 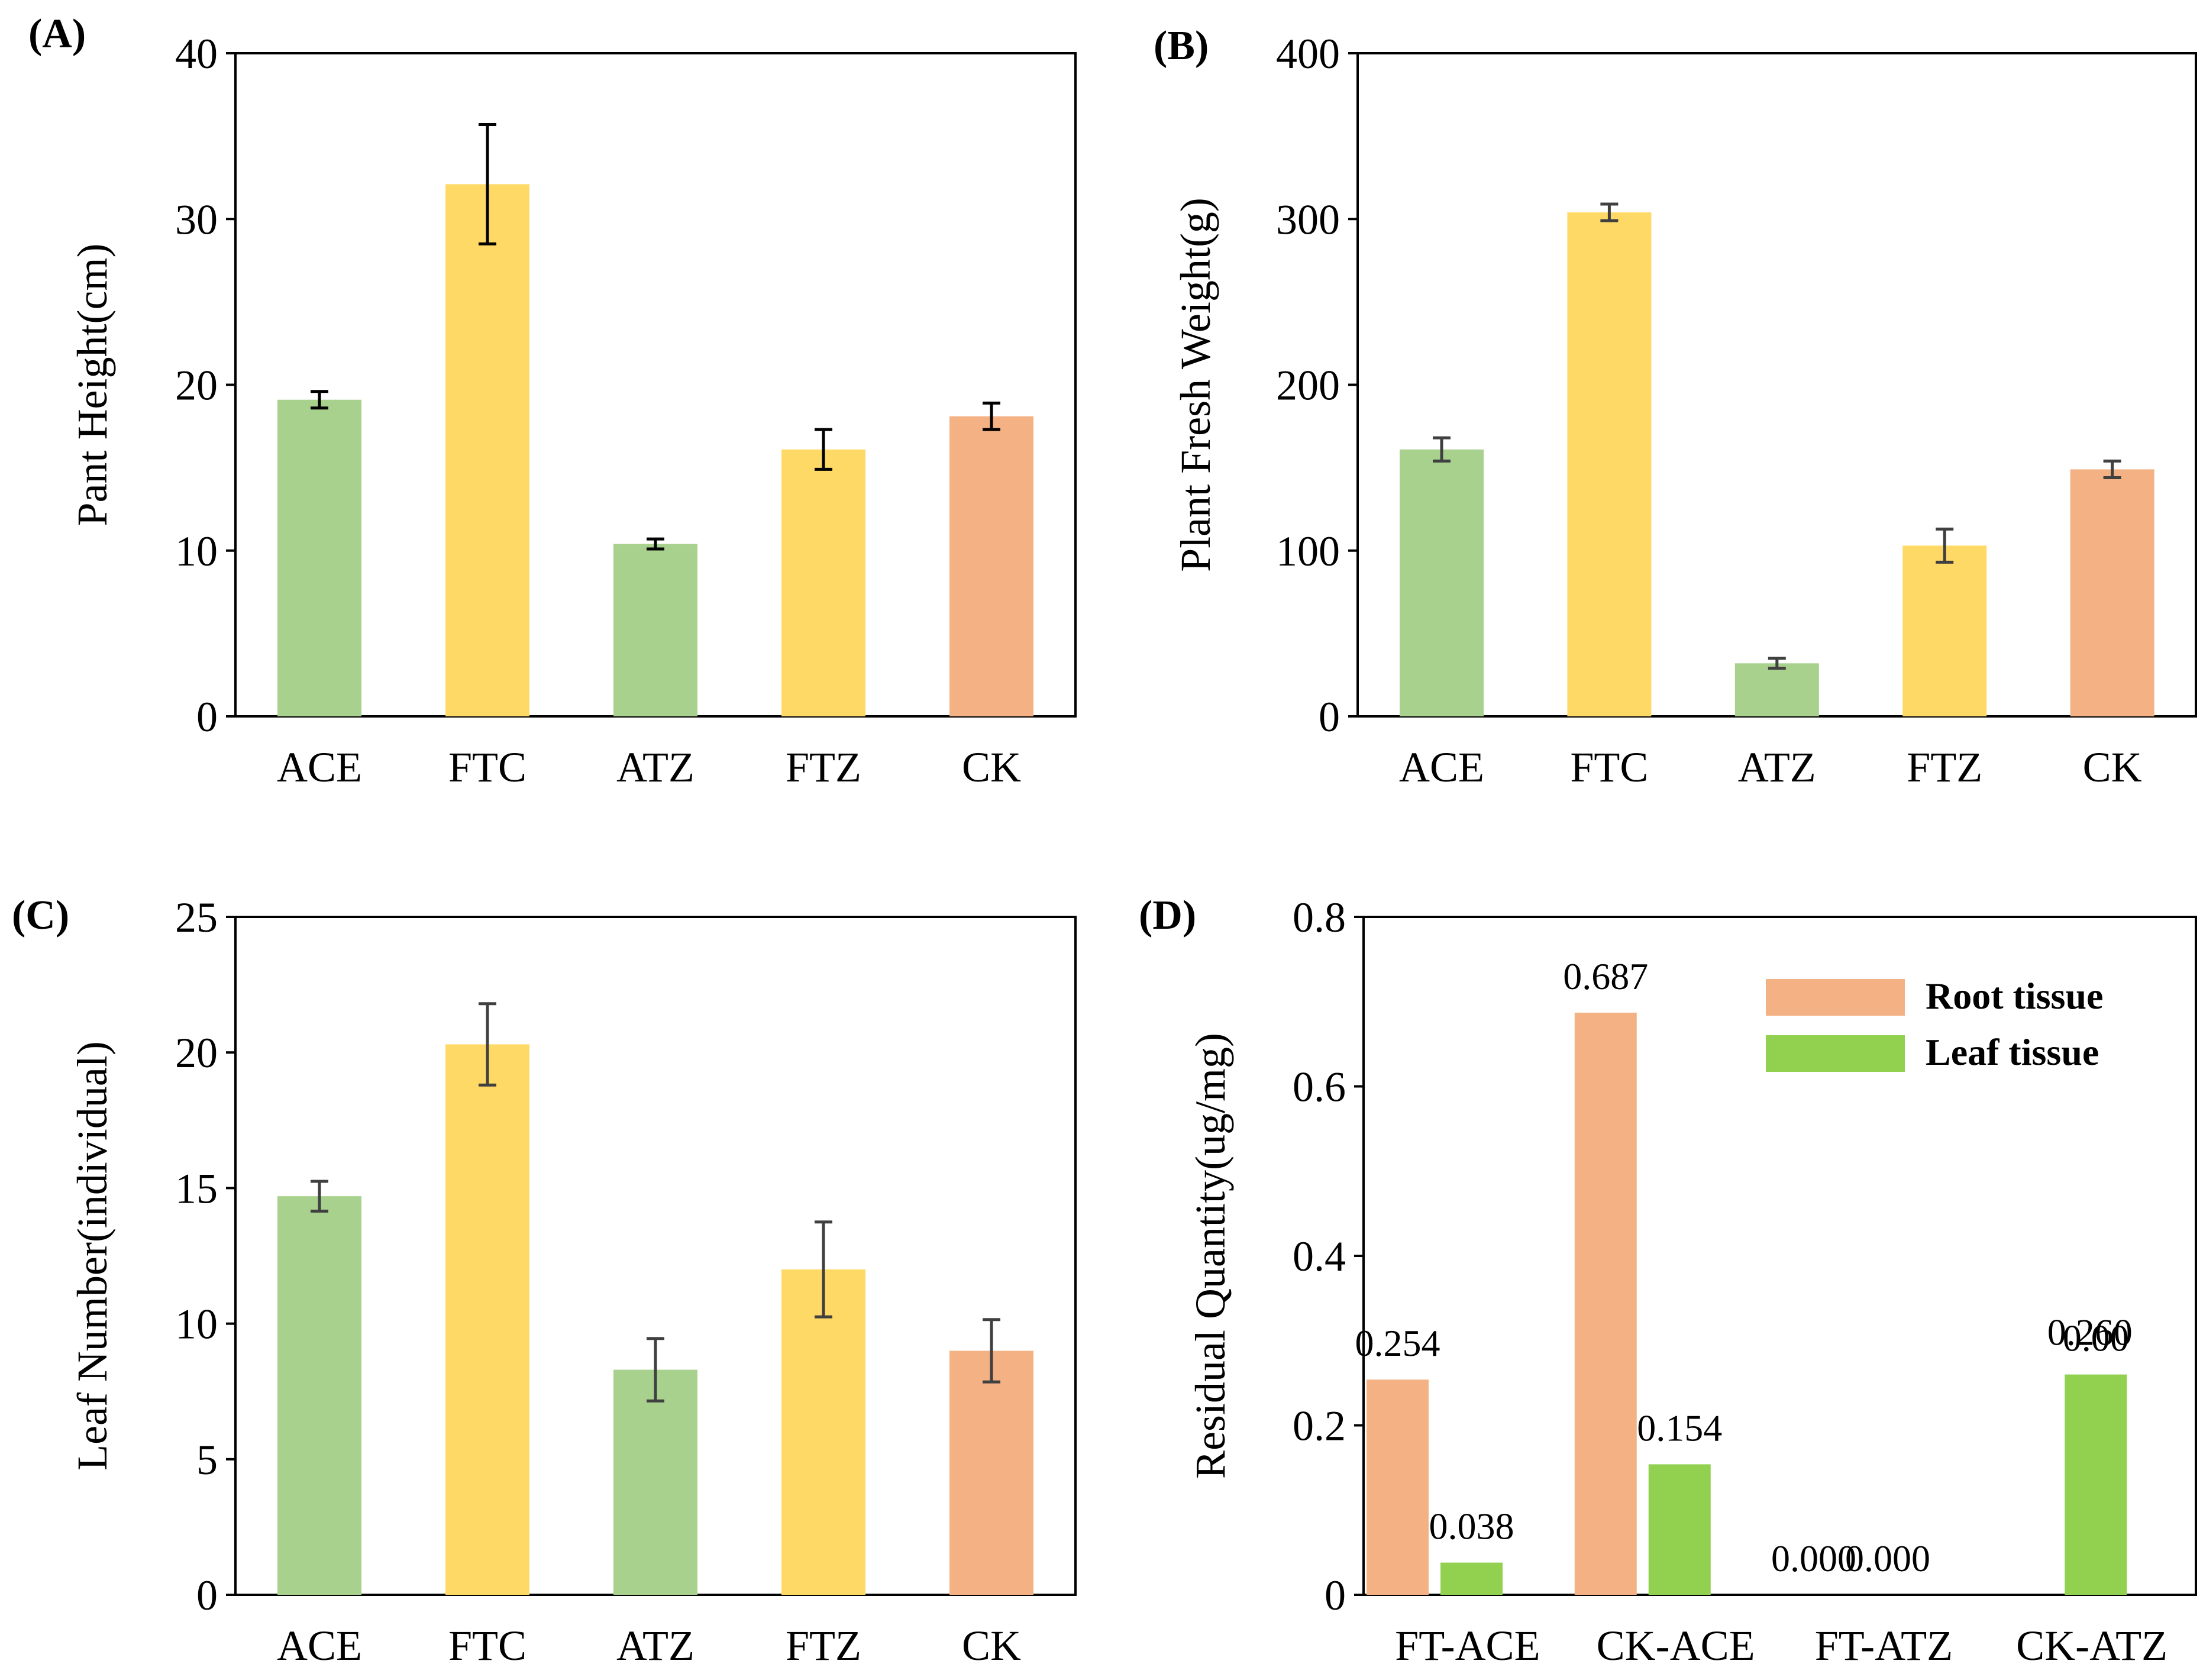 What do you see at coordinates (197, 917) in the screenshot?
I see `y-tick-label: 25` at bounding box center [197, 917].